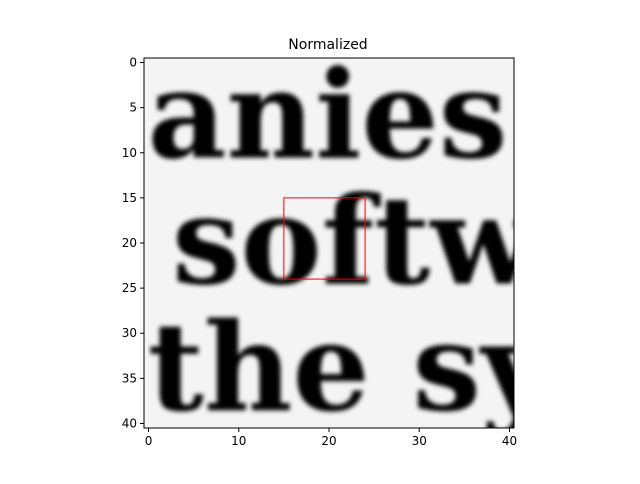 Image resolution: width=640 pixels, height=484 pixels. What do you see at coordinates (133, 63) in the screenshot?
I see `y-tick-label: 0` at bounding box center [133, 63].